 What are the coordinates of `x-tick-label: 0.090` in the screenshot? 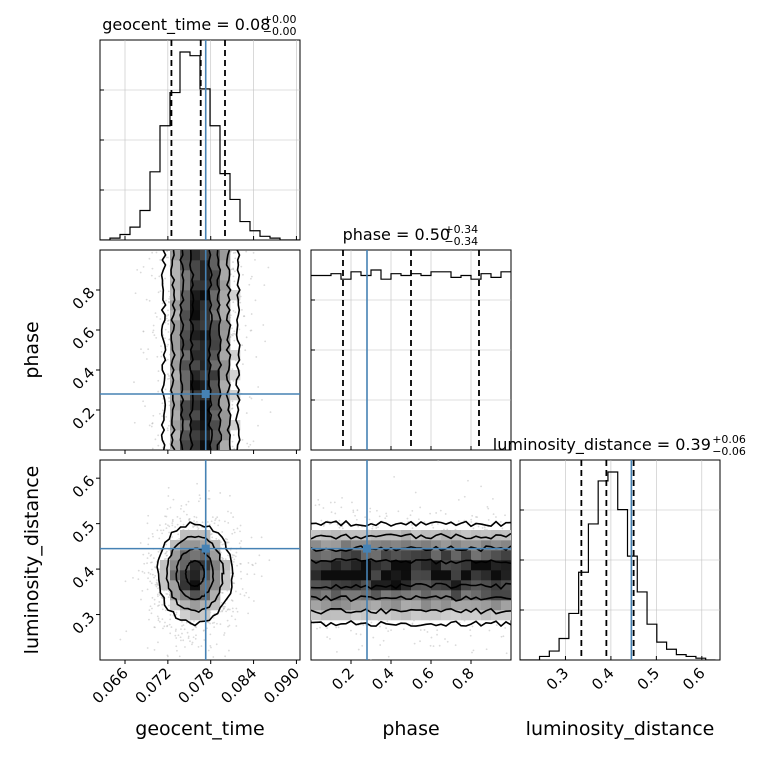 It's located at (281, 685).